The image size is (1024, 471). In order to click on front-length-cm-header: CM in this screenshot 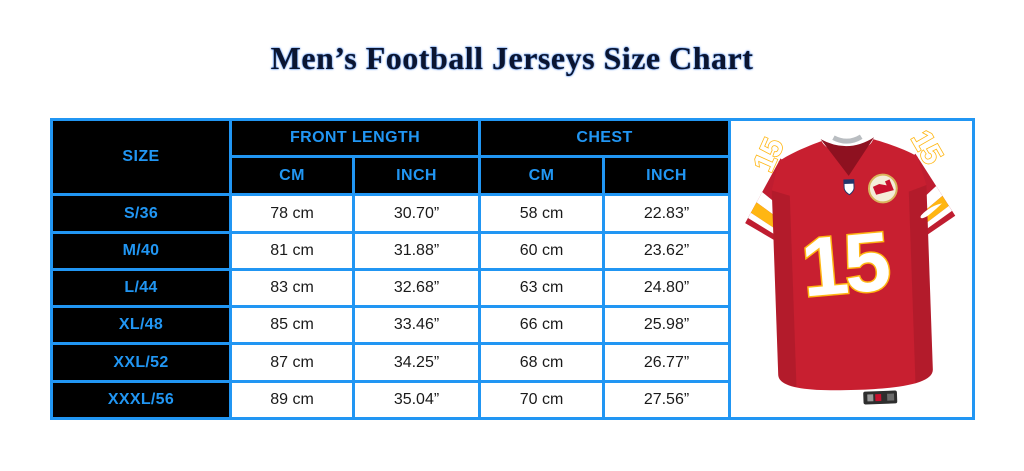, I will do `click(292, 176)`.